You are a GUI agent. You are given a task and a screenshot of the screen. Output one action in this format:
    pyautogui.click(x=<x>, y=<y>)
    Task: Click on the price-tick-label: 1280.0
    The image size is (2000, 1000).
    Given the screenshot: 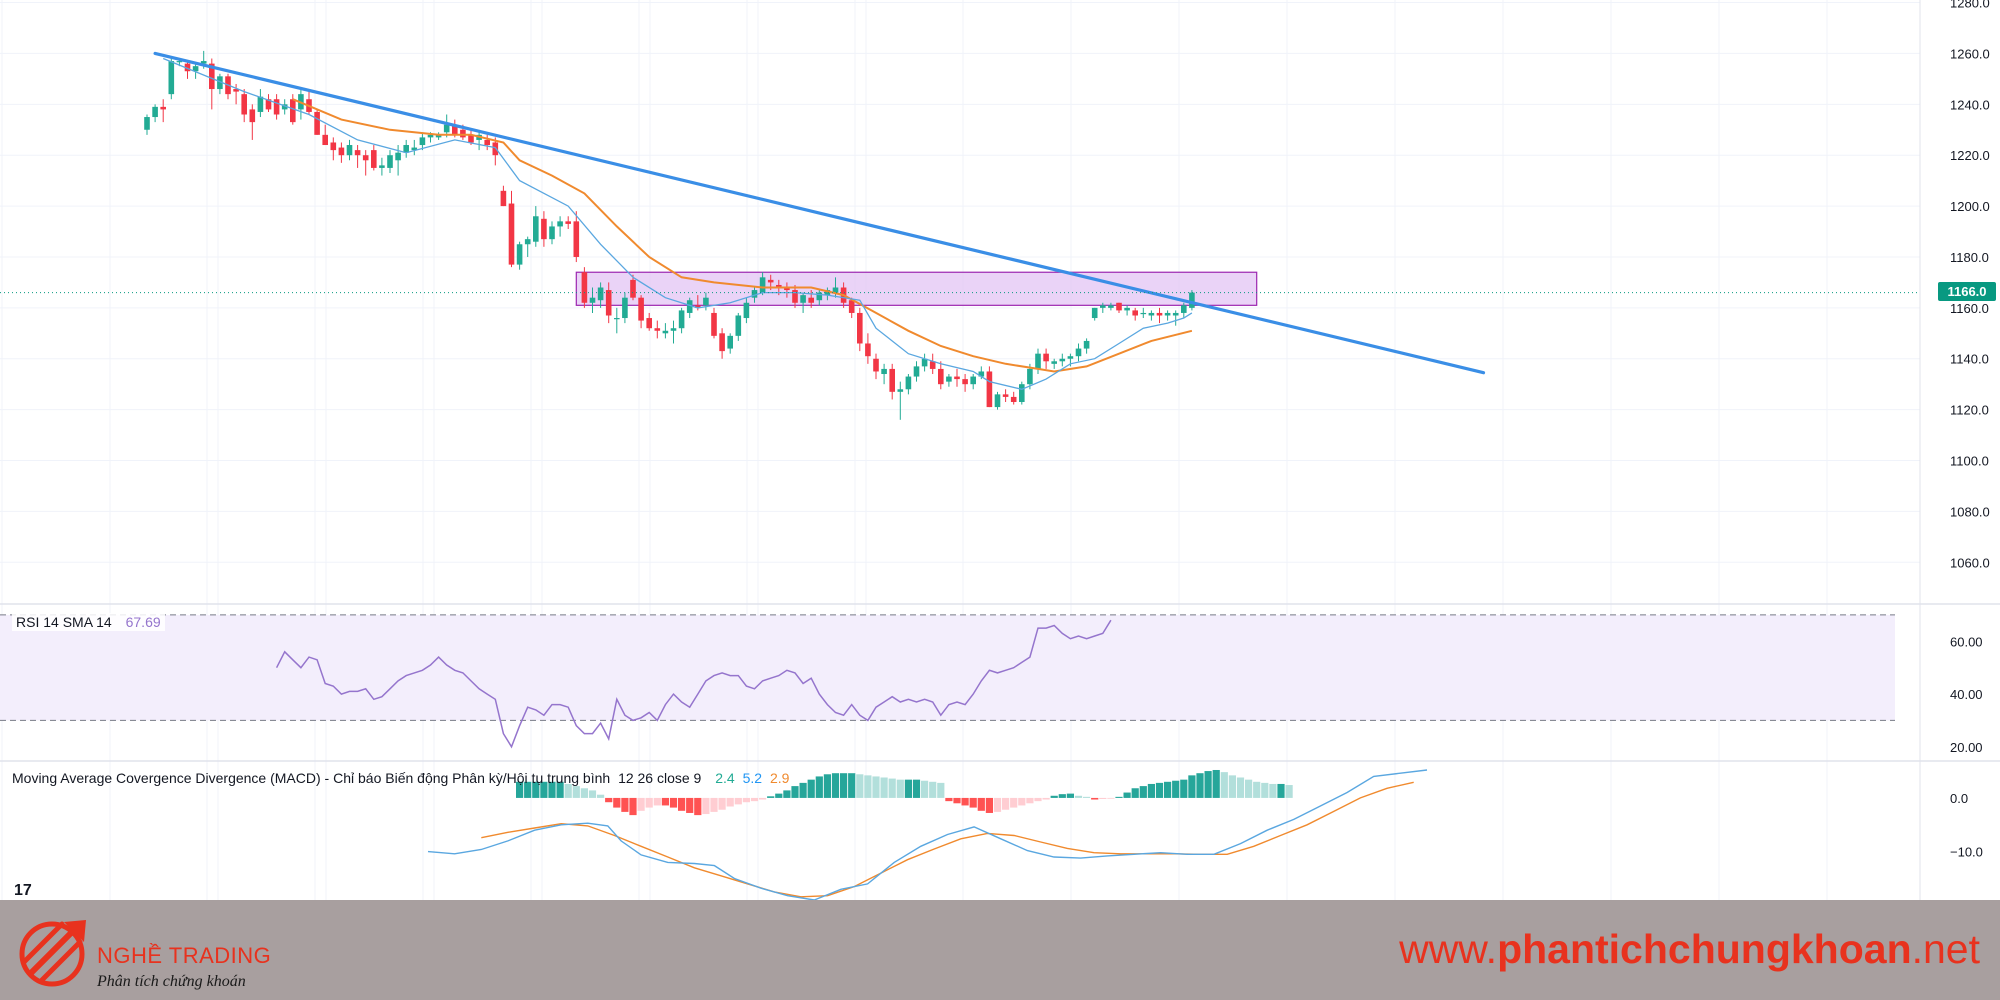 What is the action you would take?
    pyautogui.click(x=1970, y=5)
    